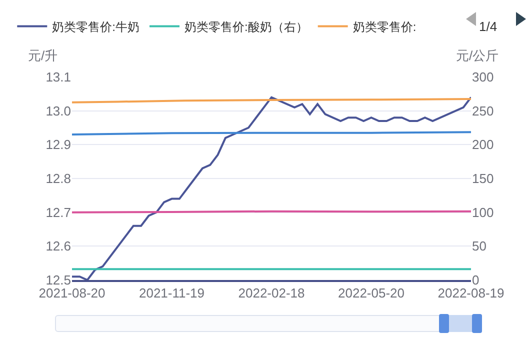 This screenshot has height=338, width=531. What do you see at coordinates (384, 27) in the screenshot?
I see `legend-label: 奶类零售价:` at bounding box center [384, 27].